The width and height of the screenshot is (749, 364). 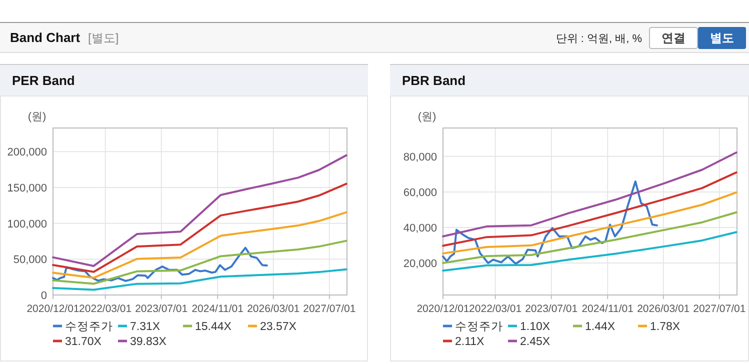 What do you see at coordinates (600, 327) in the screenshot?
I see `legend-label: 1.44X` at bounding box center [600, 327].